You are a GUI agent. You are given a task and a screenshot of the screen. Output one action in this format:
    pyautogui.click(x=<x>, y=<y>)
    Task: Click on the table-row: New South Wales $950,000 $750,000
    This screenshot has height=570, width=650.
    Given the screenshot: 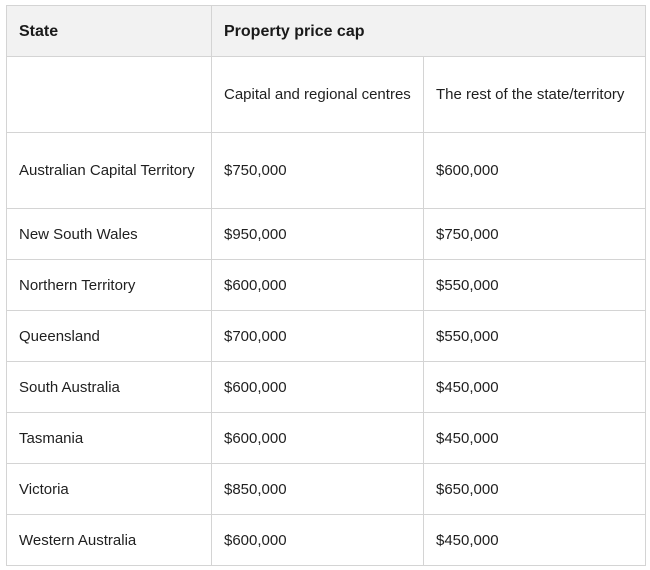 What is the action you would take?
    pyautogui.click(x=326, y=234)
    